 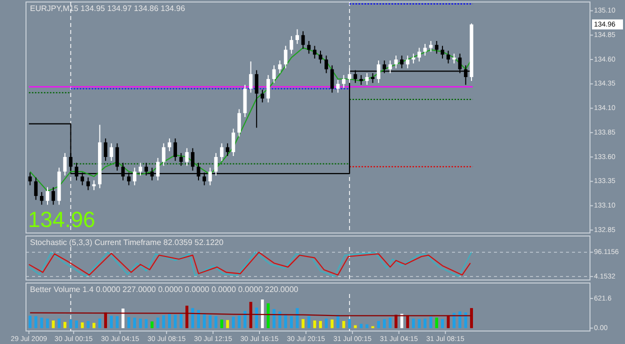 I want to click on annotation: 134.96, so click(x=62, y=219).